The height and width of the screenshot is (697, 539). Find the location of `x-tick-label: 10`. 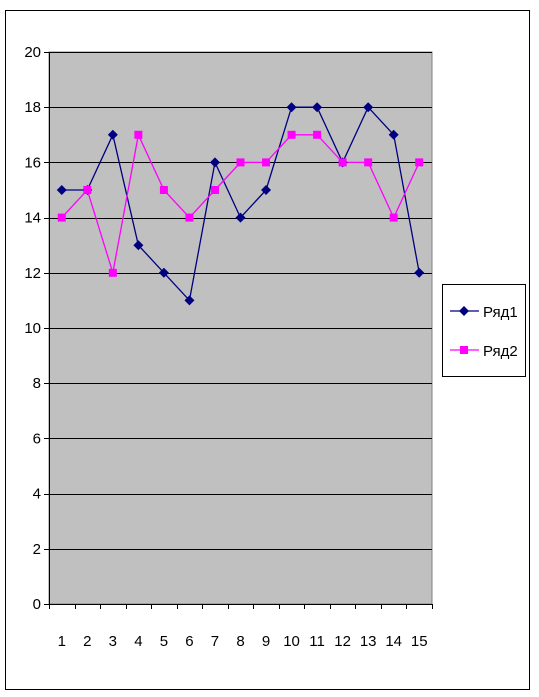

x-tick-label: 10 is located at coordinates (291, 641).